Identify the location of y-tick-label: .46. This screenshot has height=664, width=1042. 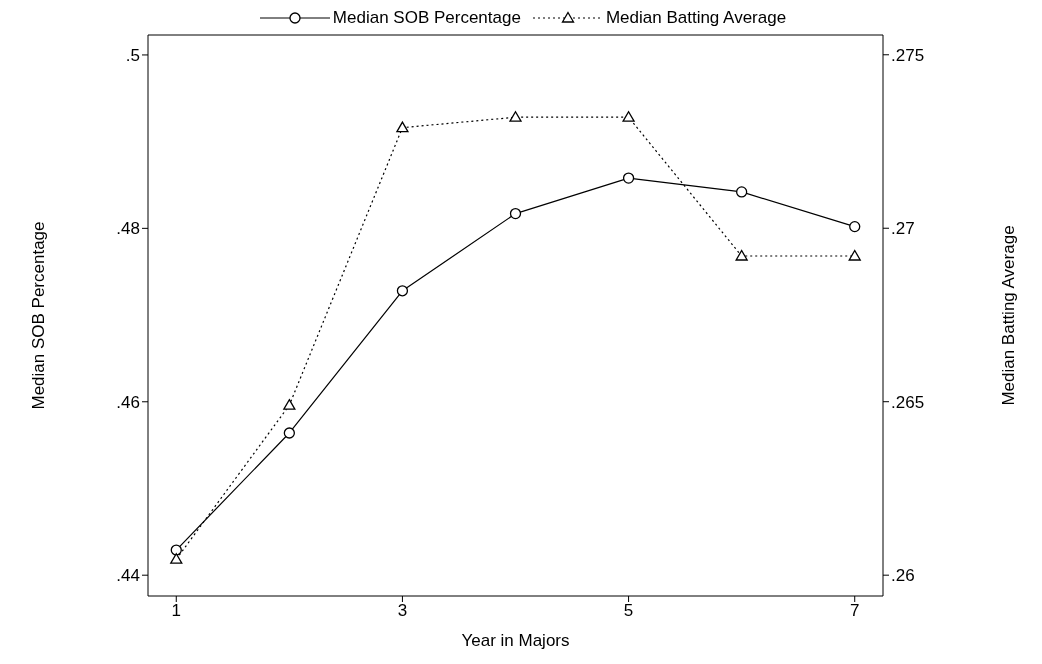
(128, 402).